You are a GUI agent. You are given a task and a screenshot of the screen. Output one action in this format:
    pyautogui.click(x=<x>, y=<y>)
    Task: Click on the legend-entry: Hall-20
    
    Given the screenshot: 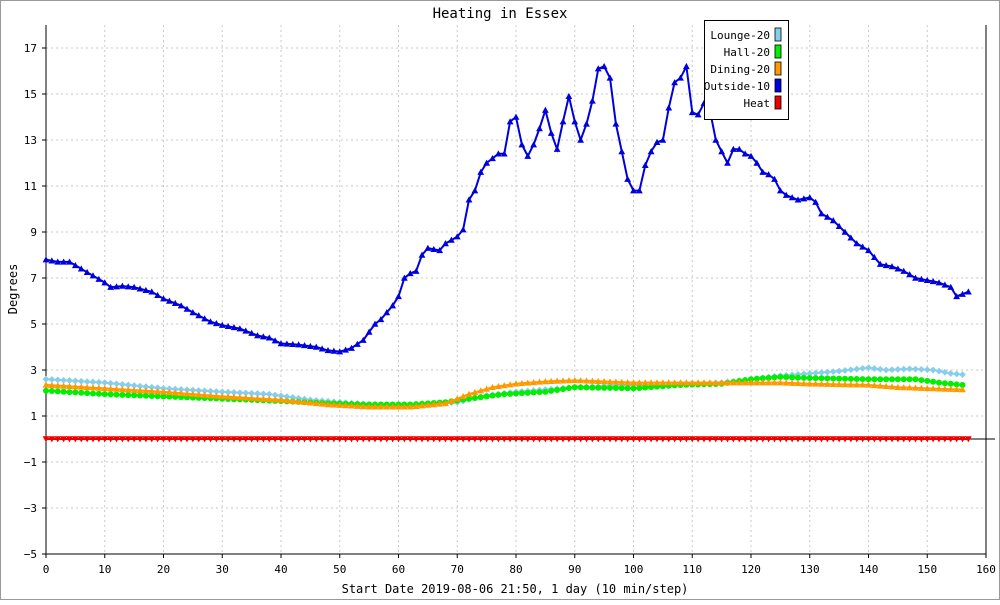 What is the action you would take?
    pyautogui.click(x=753, y=51)
    